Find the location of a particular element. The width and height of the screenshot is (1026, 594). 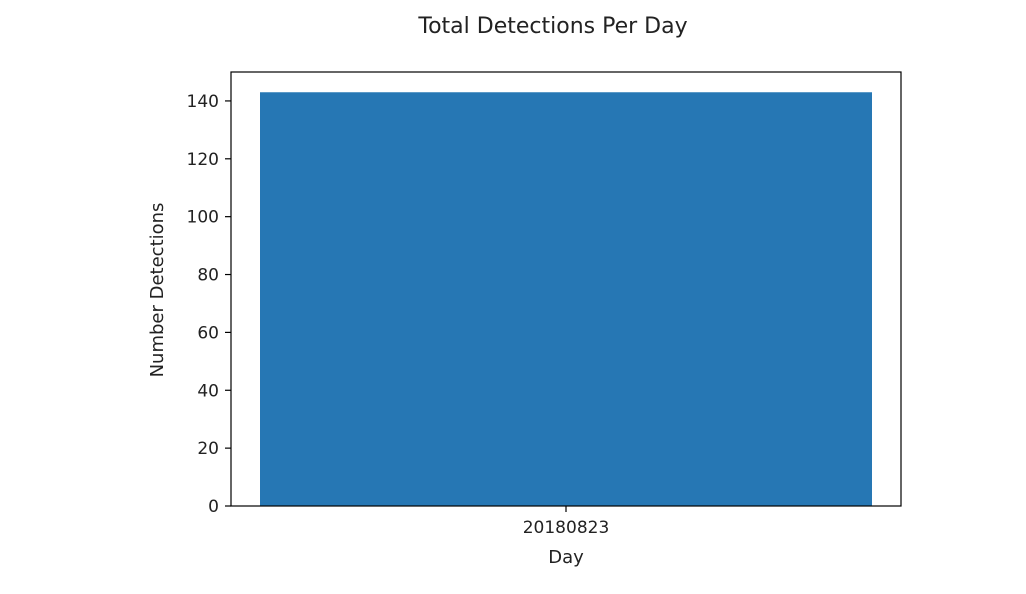

y-tick-label: 140 is located at coordinates (203, 102).